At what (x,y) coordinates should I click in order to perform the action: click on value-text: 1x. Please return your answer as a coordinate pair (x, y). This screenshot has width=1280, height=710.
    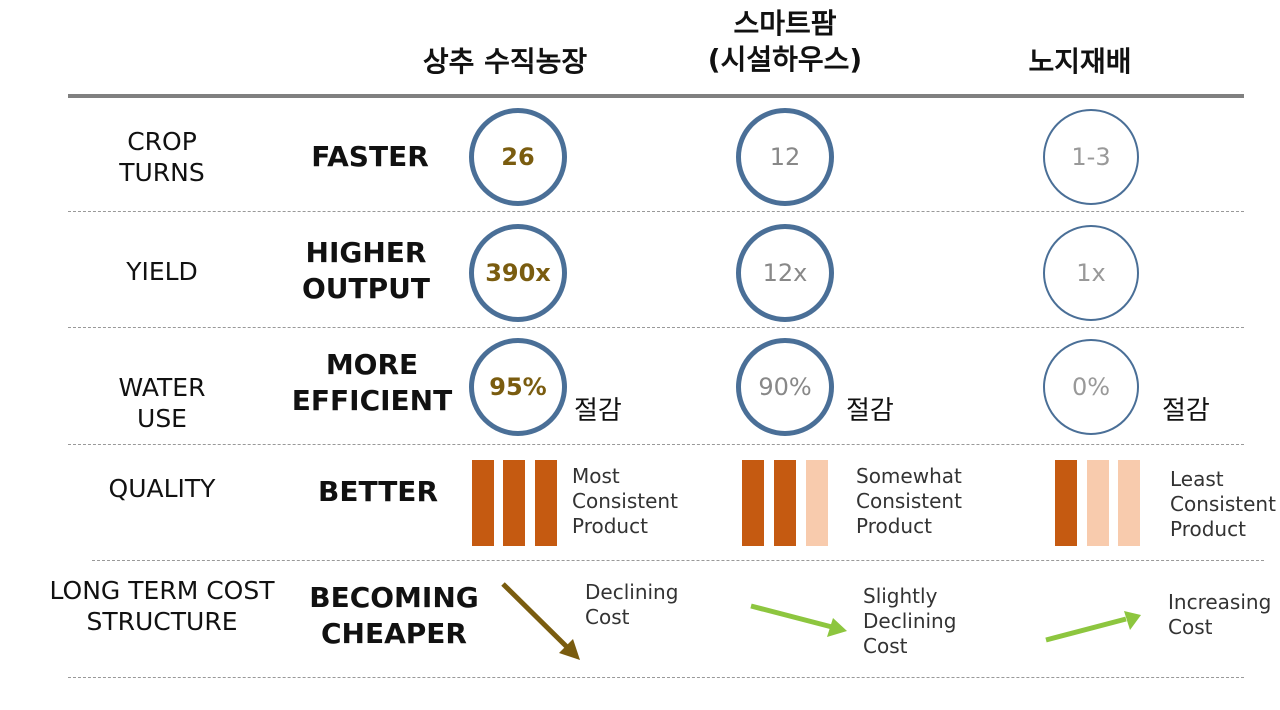
    Looking at the image, I should click on (1091, 273).